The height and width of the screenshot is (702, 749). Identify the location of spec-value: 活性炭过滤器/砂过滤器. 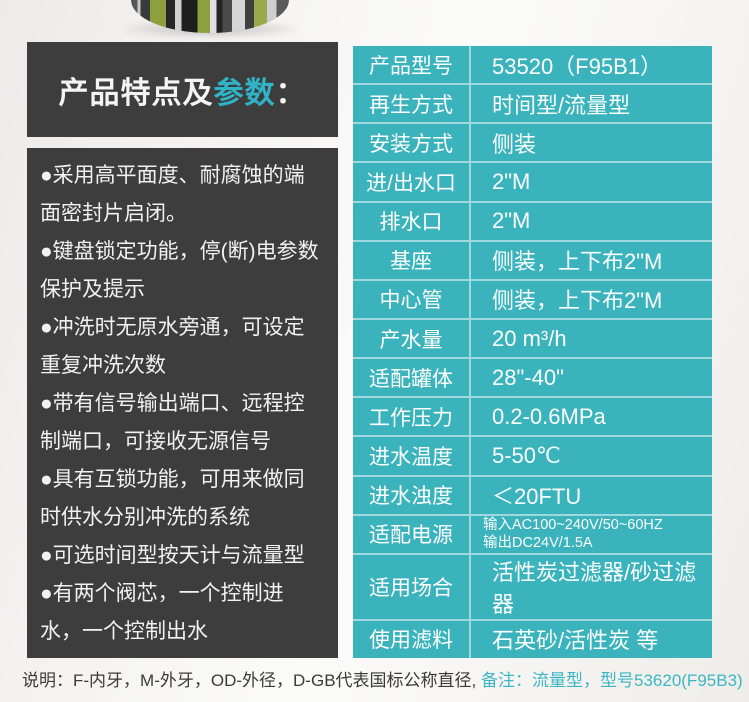
(594, 588).